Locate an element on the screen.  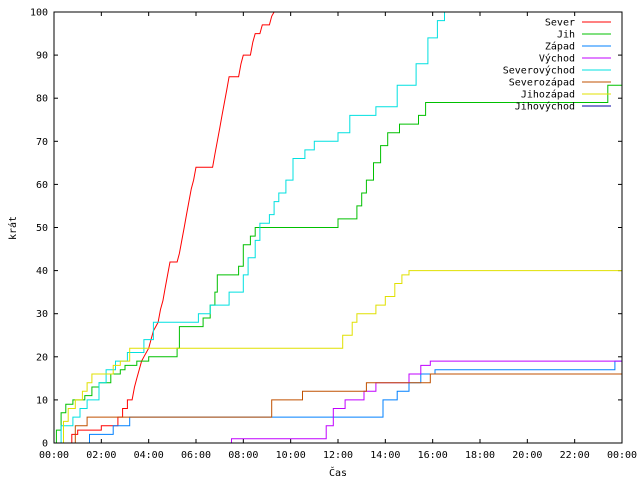
legend-label: Jih is located at coordinates (566, 35).